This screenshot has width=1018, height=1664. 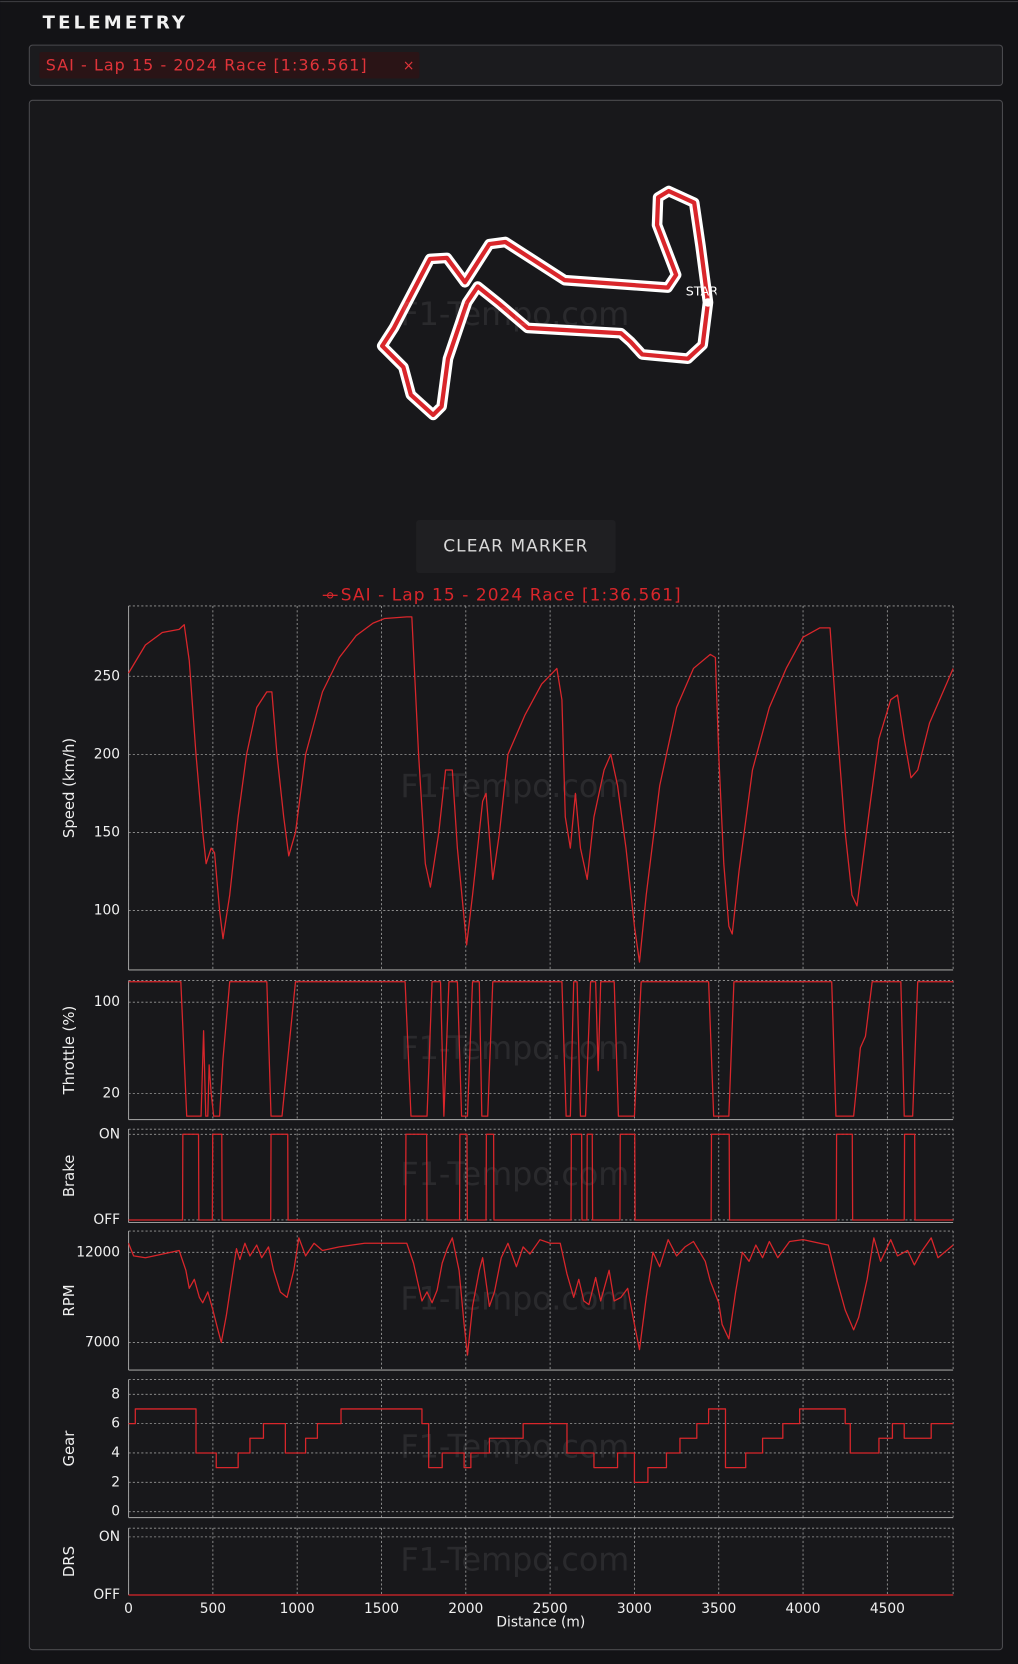 I want to click on section-title: TELEMETRY, so click(x=116, y=22).